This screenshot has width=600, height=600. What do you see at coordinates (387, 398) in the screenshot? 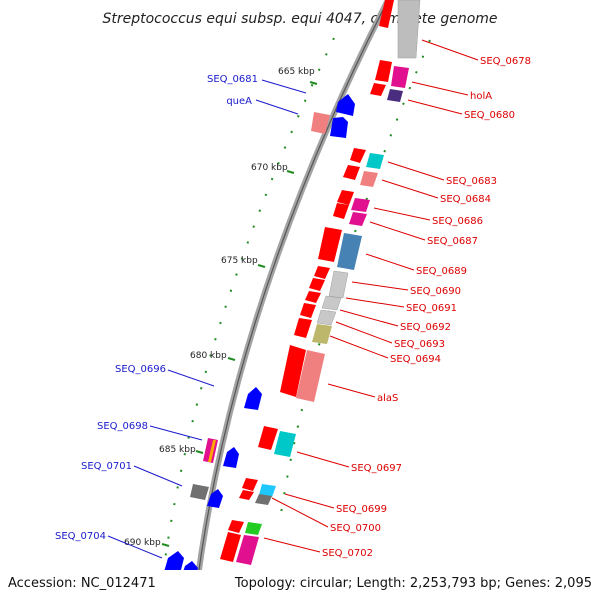
I see `gene-label-alaS: alaS` at bounding box center [387, 398].